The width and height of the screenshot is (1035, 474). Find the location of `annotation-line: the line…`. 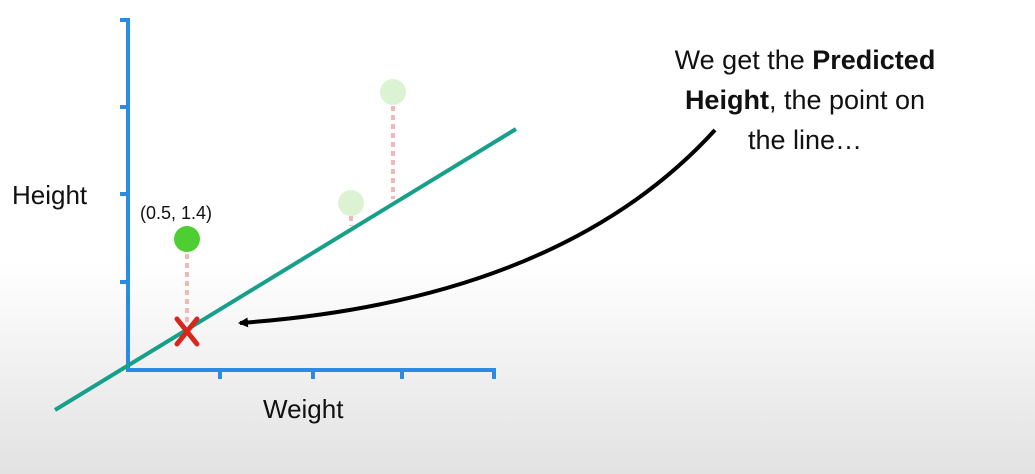

annotation-line: the line… is located at coordinates (805, 140).